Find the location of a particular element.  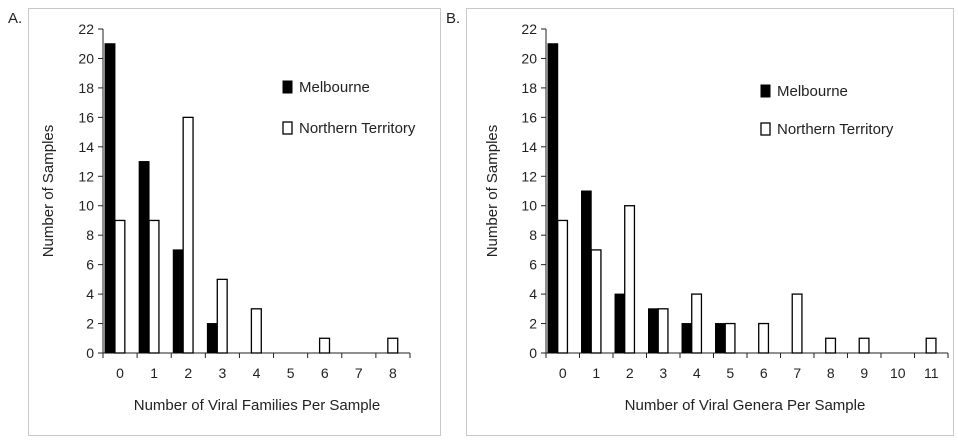

x-tick-label: 10 is located at coordinates (898, 373).